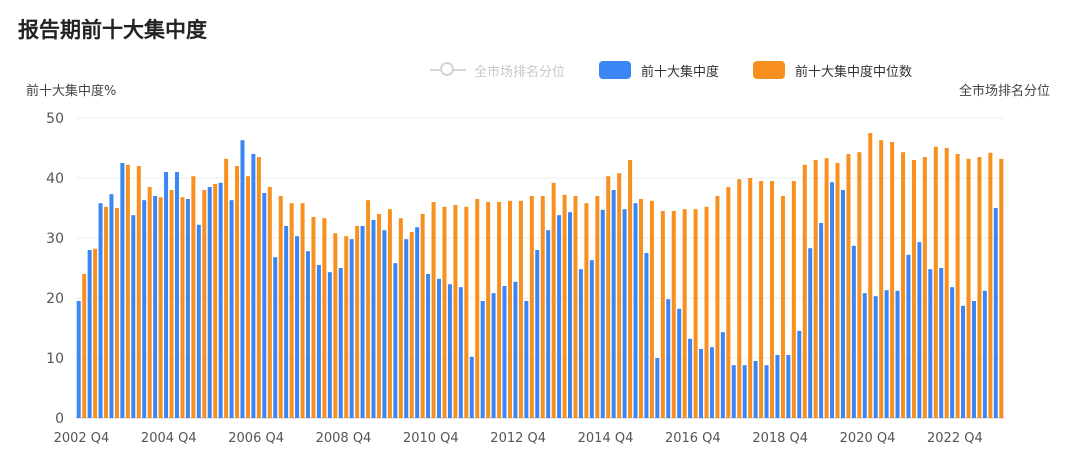  Describe the element at coordinates (497, 70) in the screenshot. I see `legend-item-market-percentile: 全市场排名分位` at that location.